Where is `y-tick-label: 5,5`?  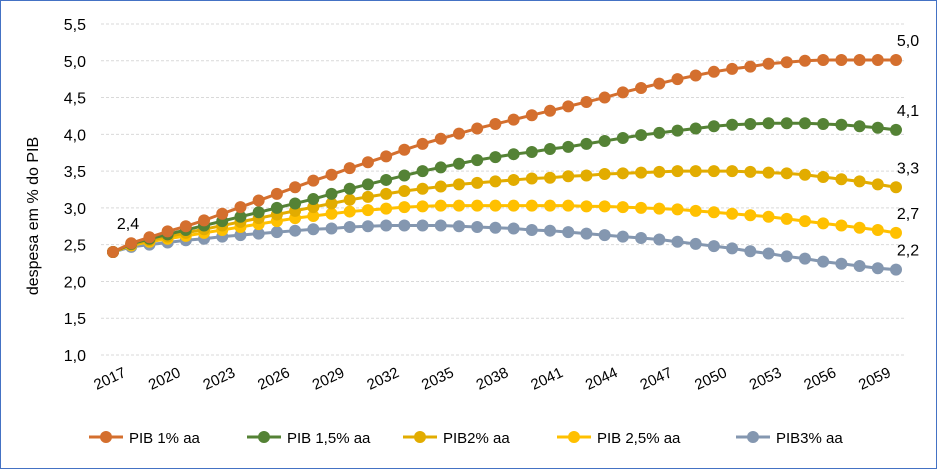
y-tick-label: 5,5 is located at coordinates (75, 25).